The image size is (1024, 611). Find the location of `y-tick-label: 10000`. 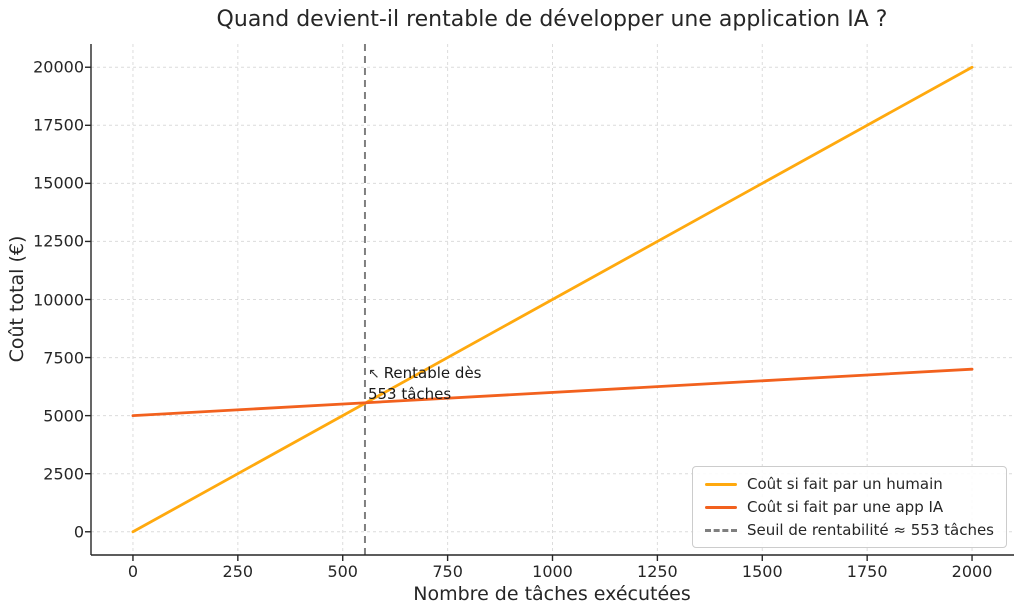

y-tick-label: 10000 is located at coordinates (58, 299).